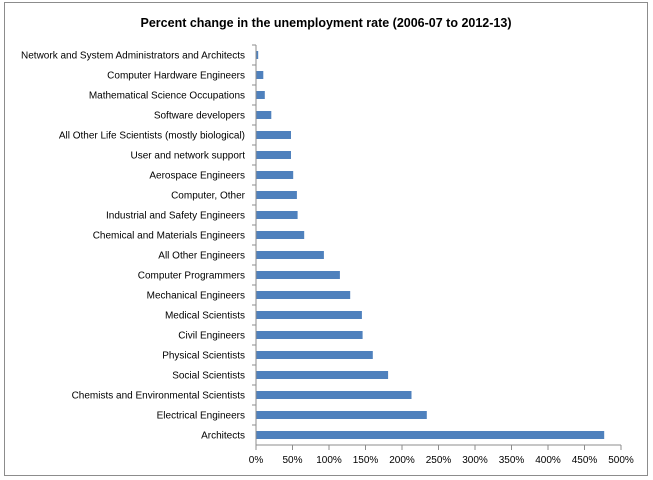  Describe the element at coordinates (187, 156) in the screenshot. I see `category-label: User and network support` at that location.